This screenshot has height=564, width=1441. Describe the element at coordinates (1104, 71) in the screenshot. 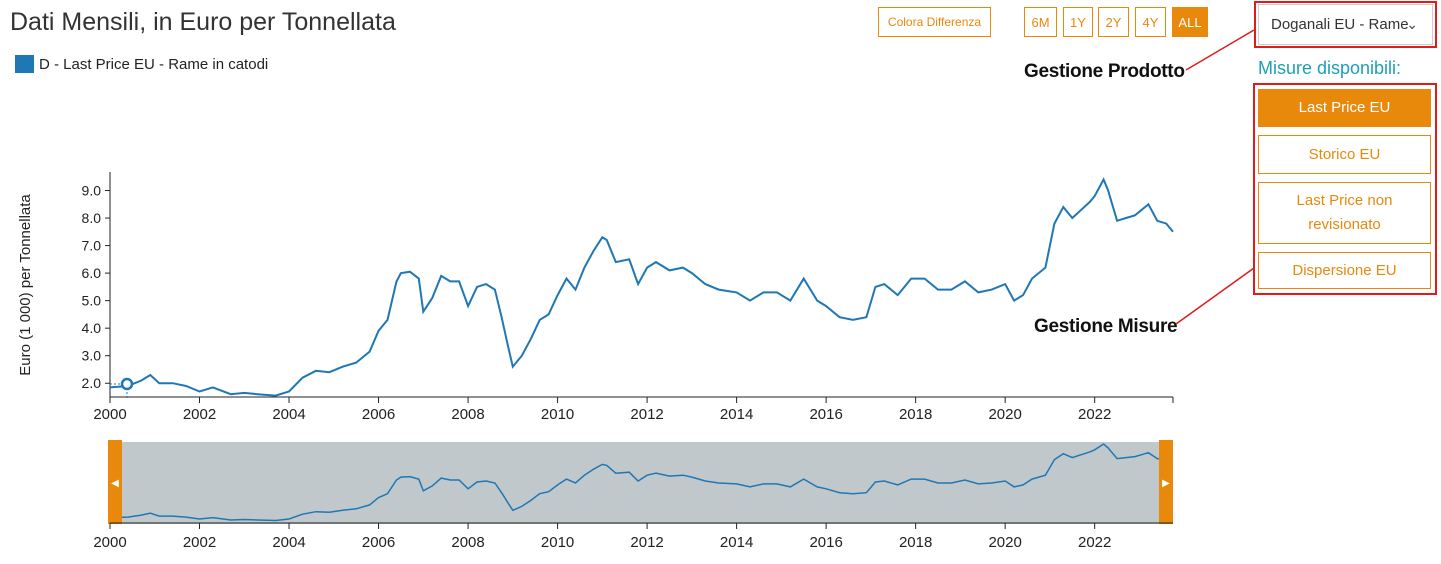

I see `annotation-gestione-prodotto: Gestione Prodotto` at that location.